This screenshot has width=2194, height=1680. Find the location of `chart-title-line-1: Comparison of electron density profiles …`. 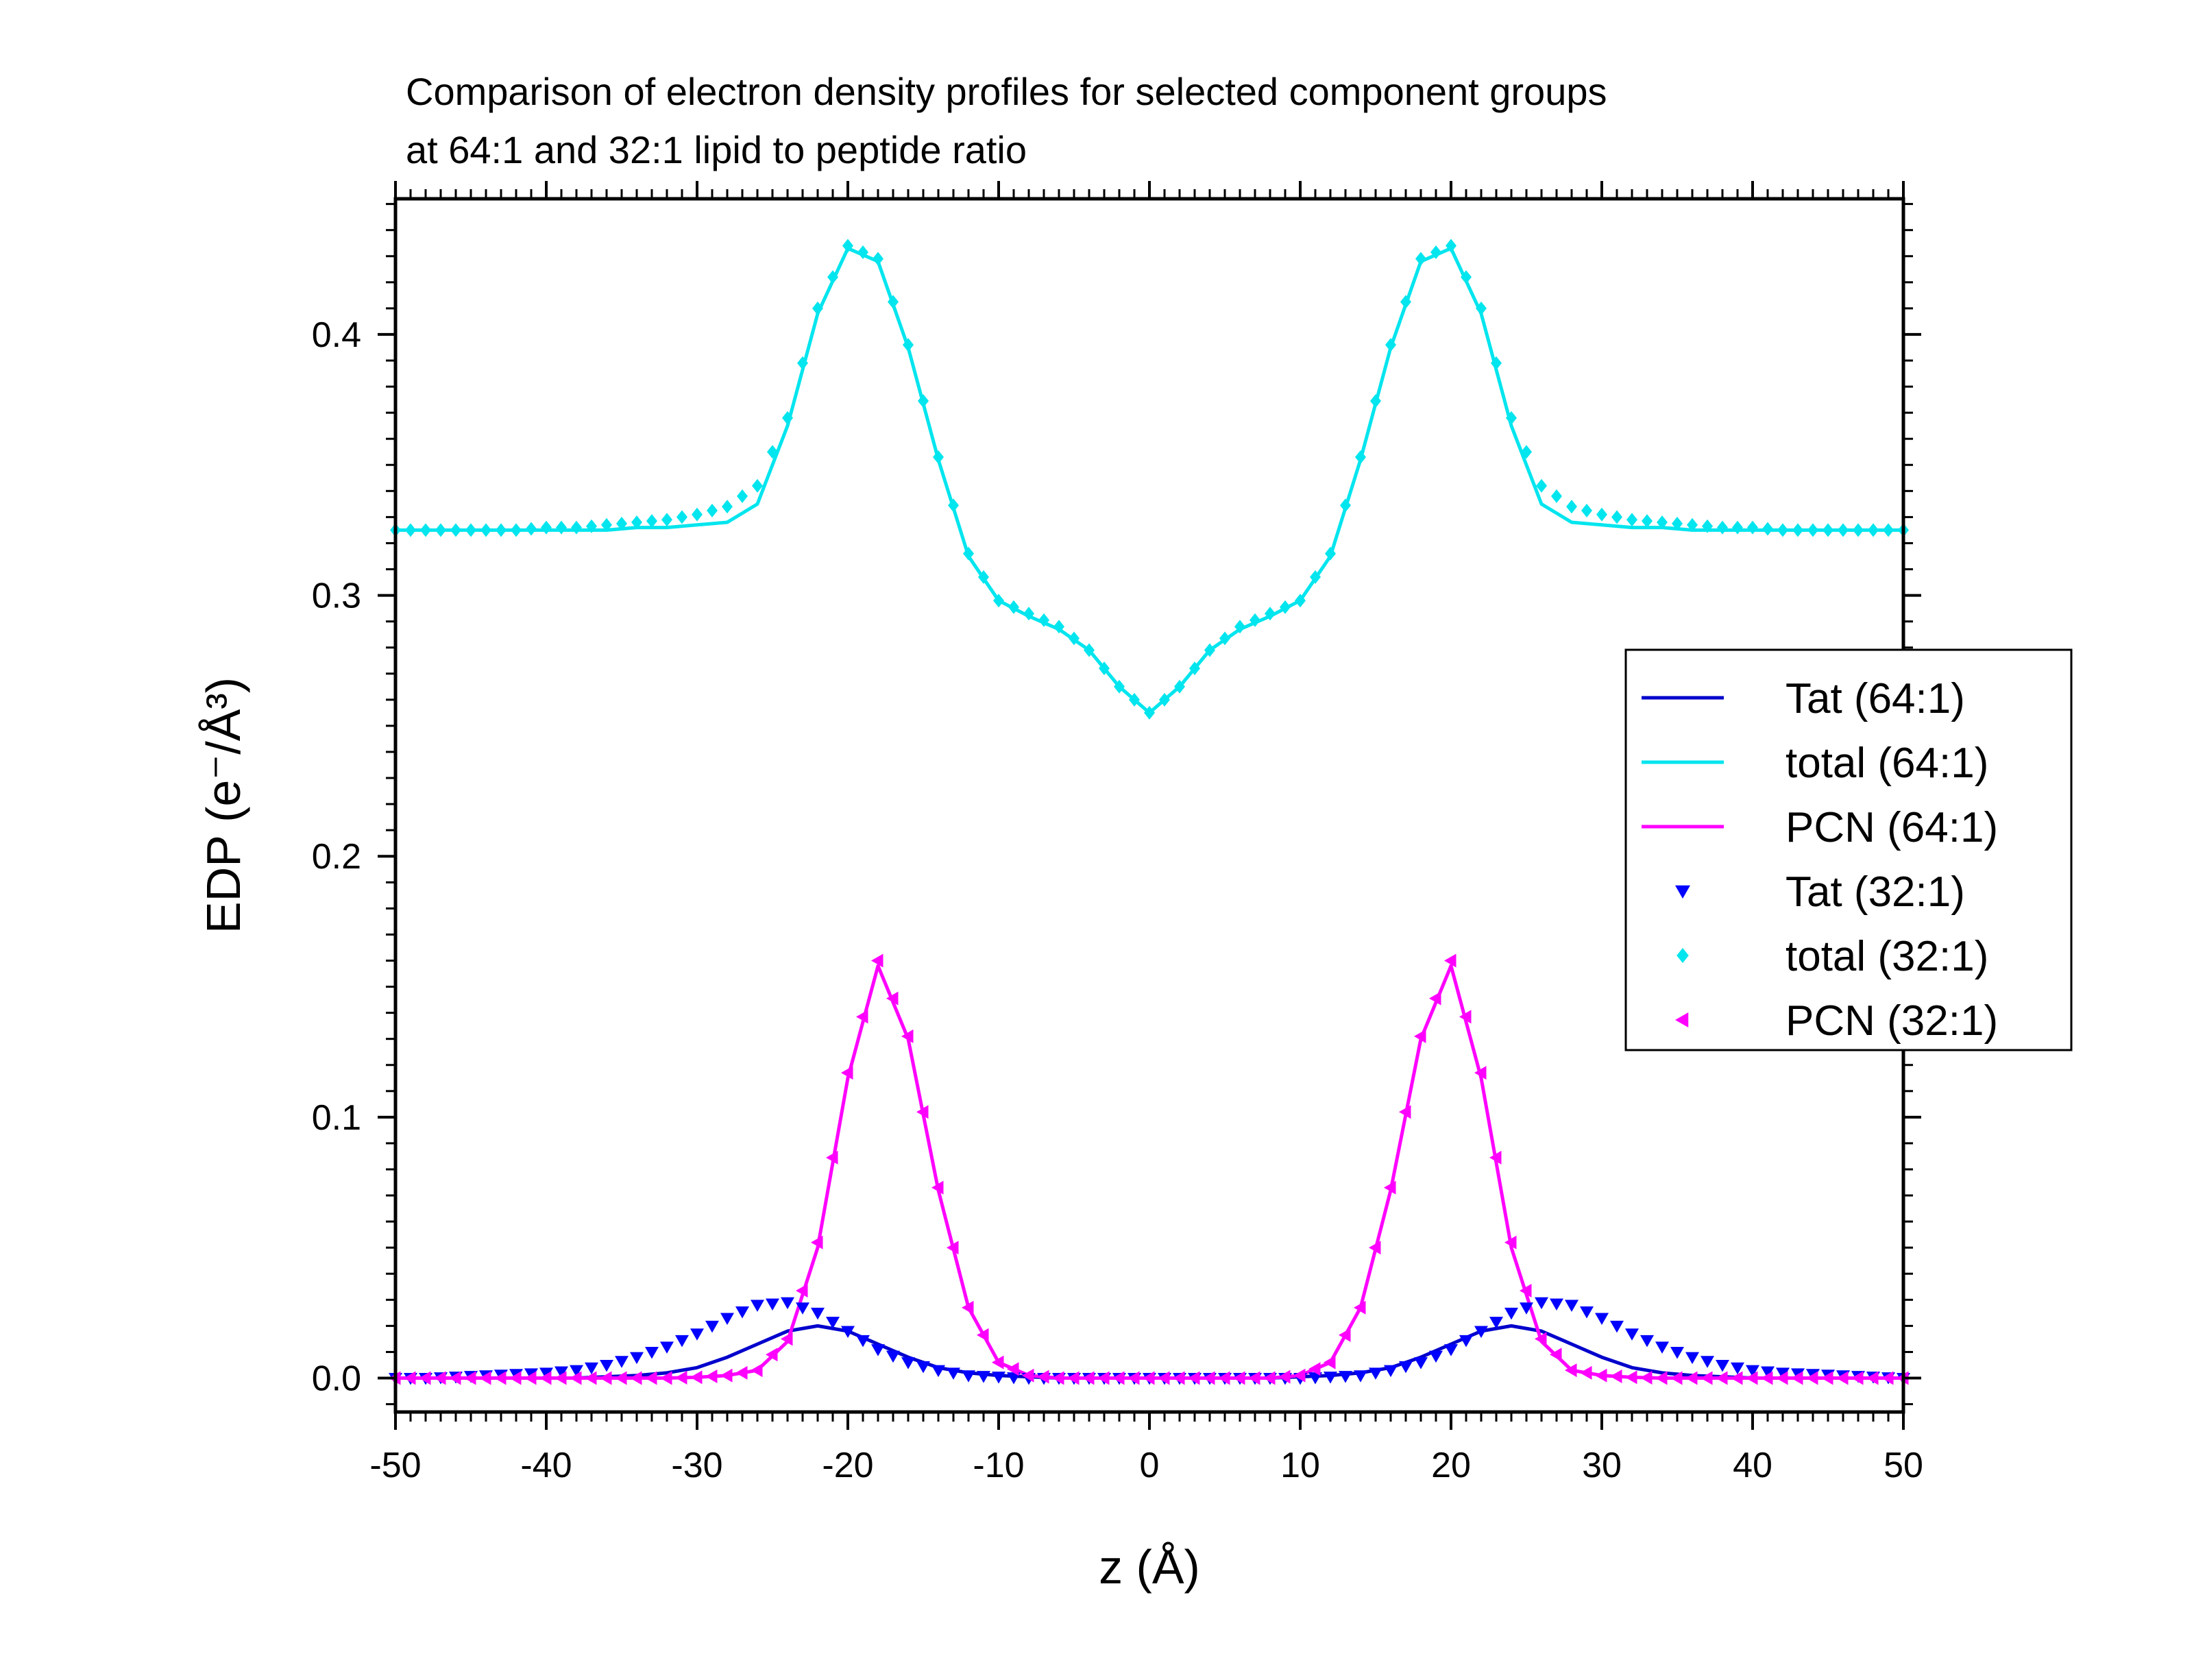

chart-title-line-1: Comparison of electron density profiles … is located at coordinates (1007, 91).